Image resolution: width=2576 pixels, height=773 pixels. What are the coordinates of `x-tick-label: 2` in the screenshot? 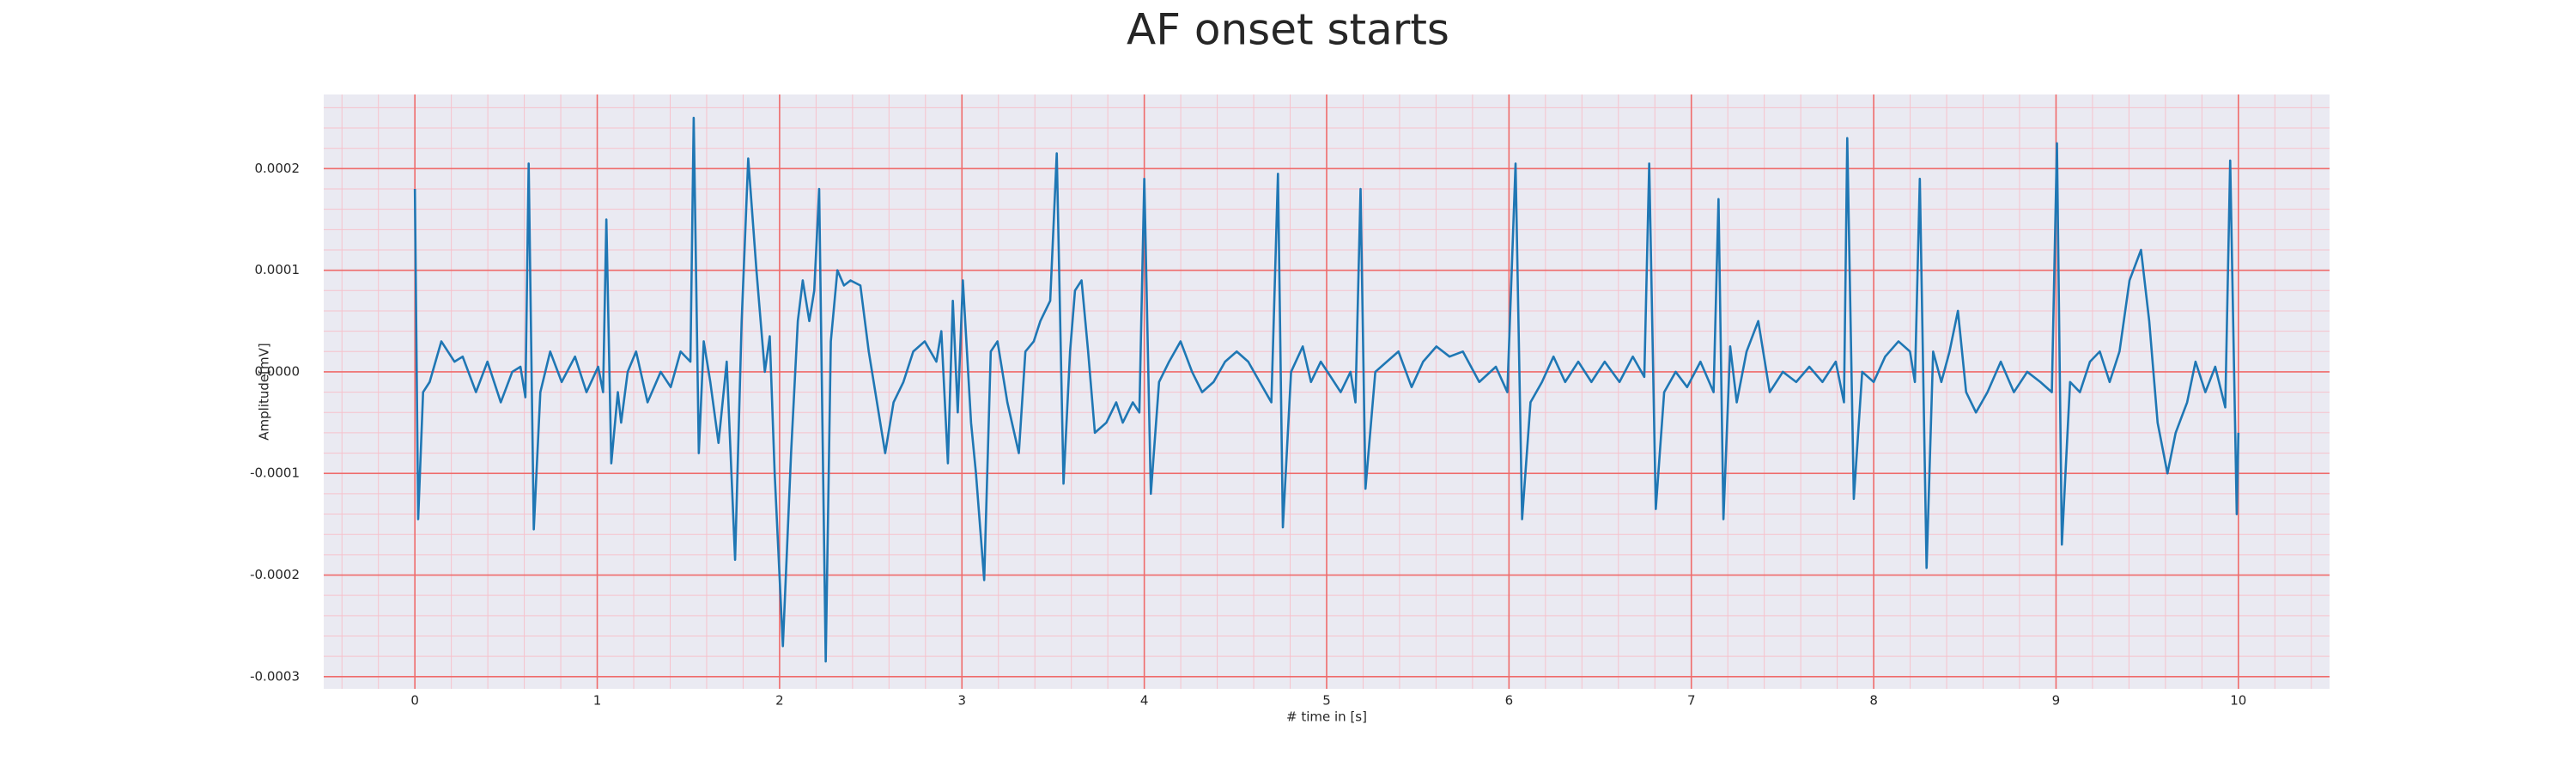 It's located at (779, 701).